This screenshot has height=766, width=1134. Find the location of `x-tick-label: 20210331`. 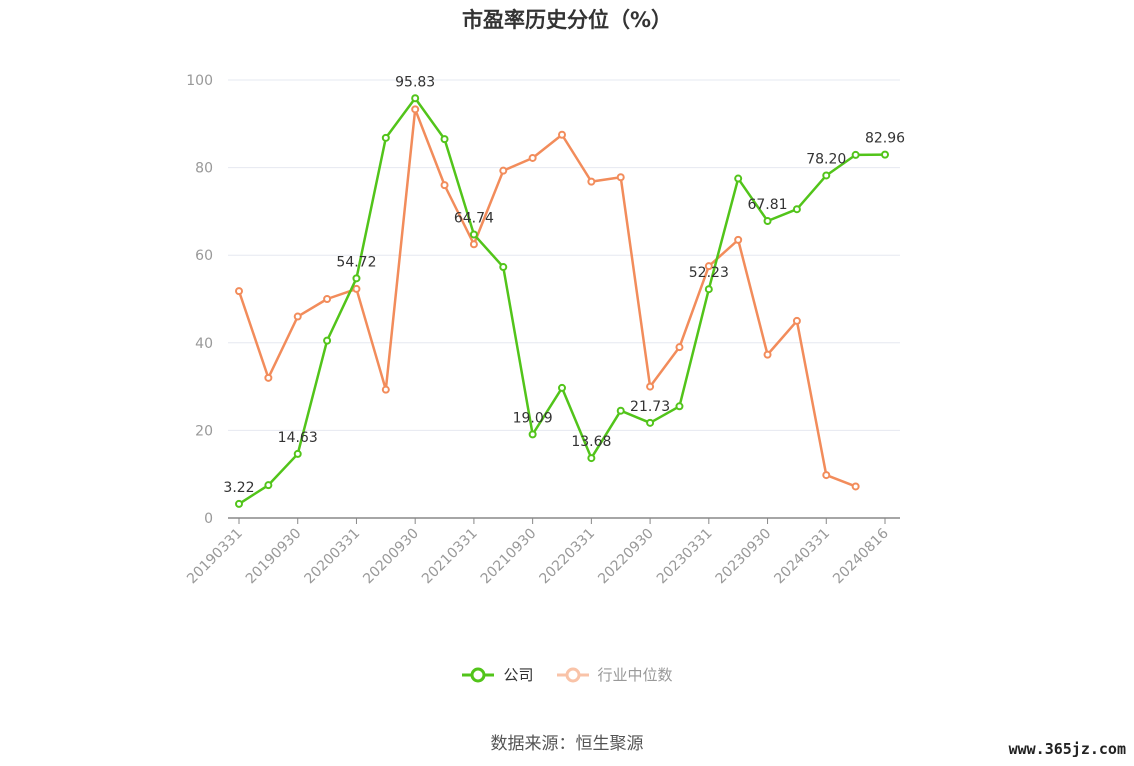

x-tick-label: 20210331 is located at coordinates (450, 557).